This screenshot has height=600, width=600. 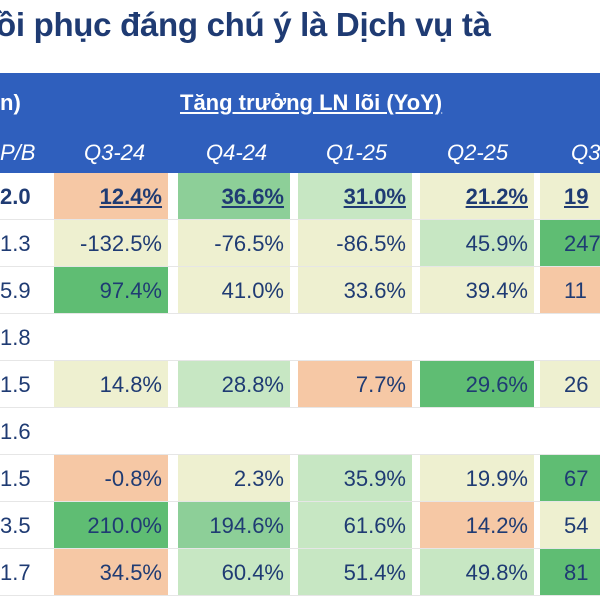 I want to click on pb-value: 1.6, so click(x=15, y=431).